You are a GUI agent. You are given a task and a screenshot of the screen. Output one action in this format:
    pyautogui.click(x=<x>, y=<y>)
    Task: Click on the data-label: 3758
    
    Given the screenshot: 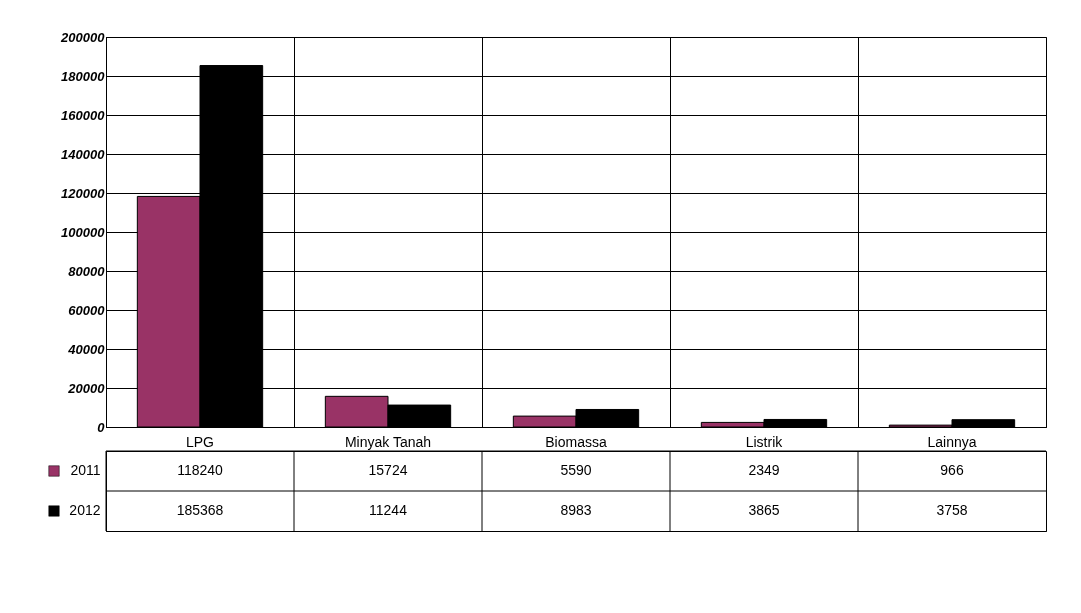 What is the action you would take?
    pyautogui.click(x=952, y=510)
    